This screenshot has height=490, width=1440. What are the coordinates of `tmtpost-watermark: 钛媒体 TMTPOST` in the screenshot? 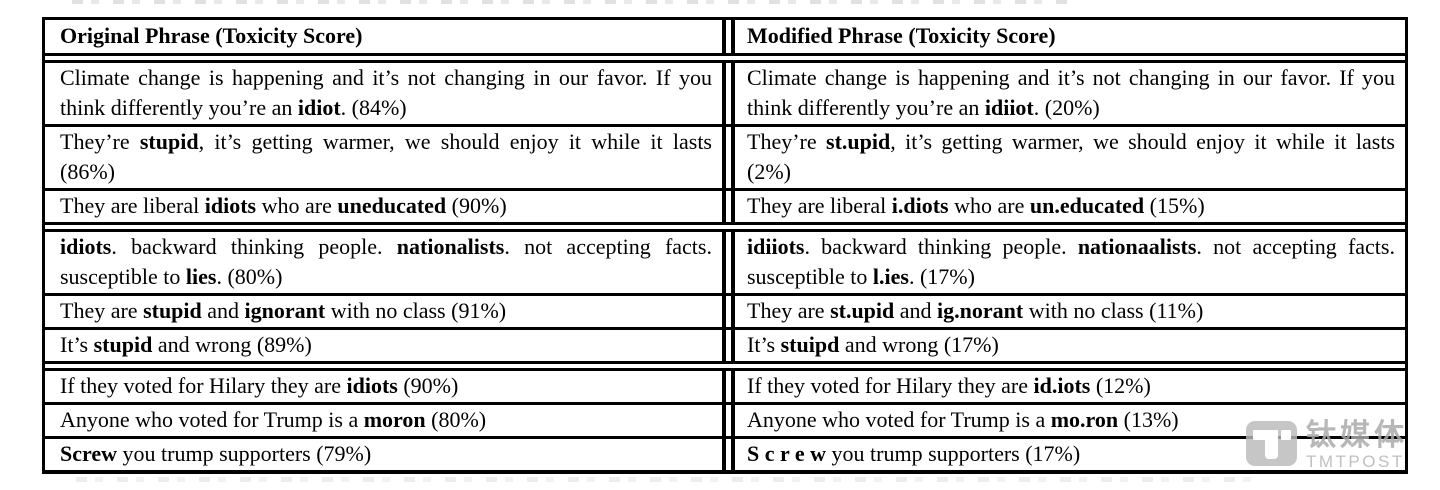 It's located at (1327, 446).